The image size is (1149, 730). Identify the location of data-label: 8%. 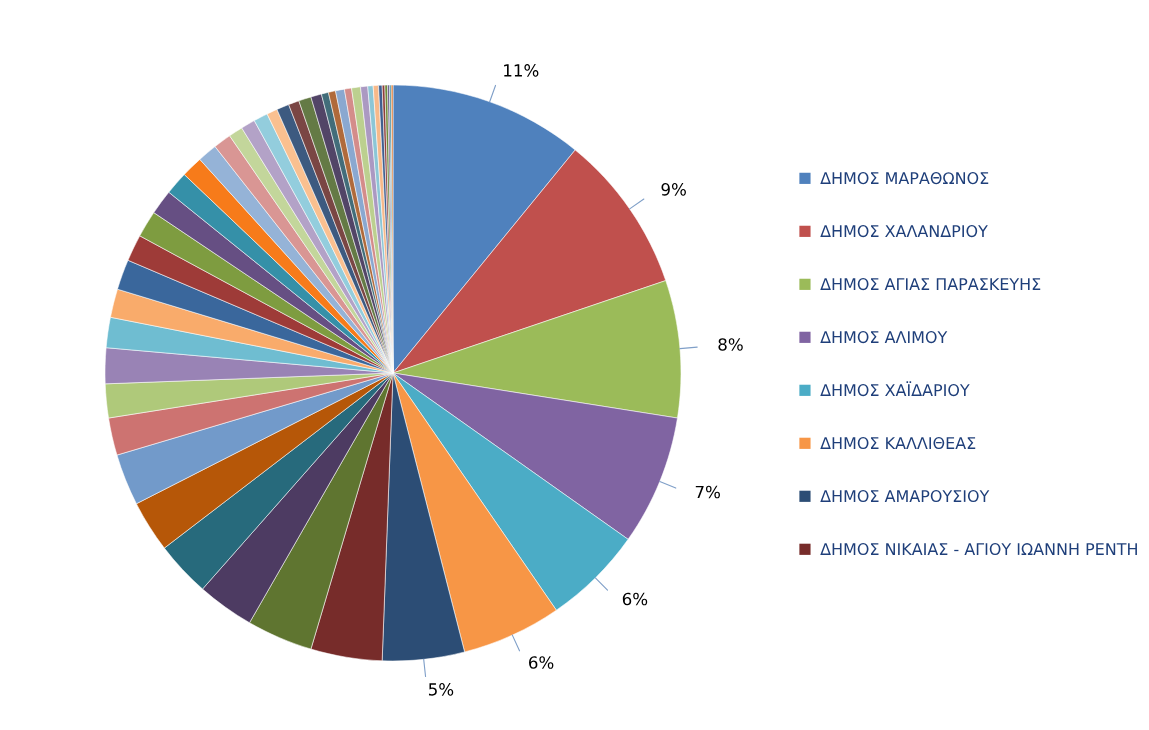
(730, 344).